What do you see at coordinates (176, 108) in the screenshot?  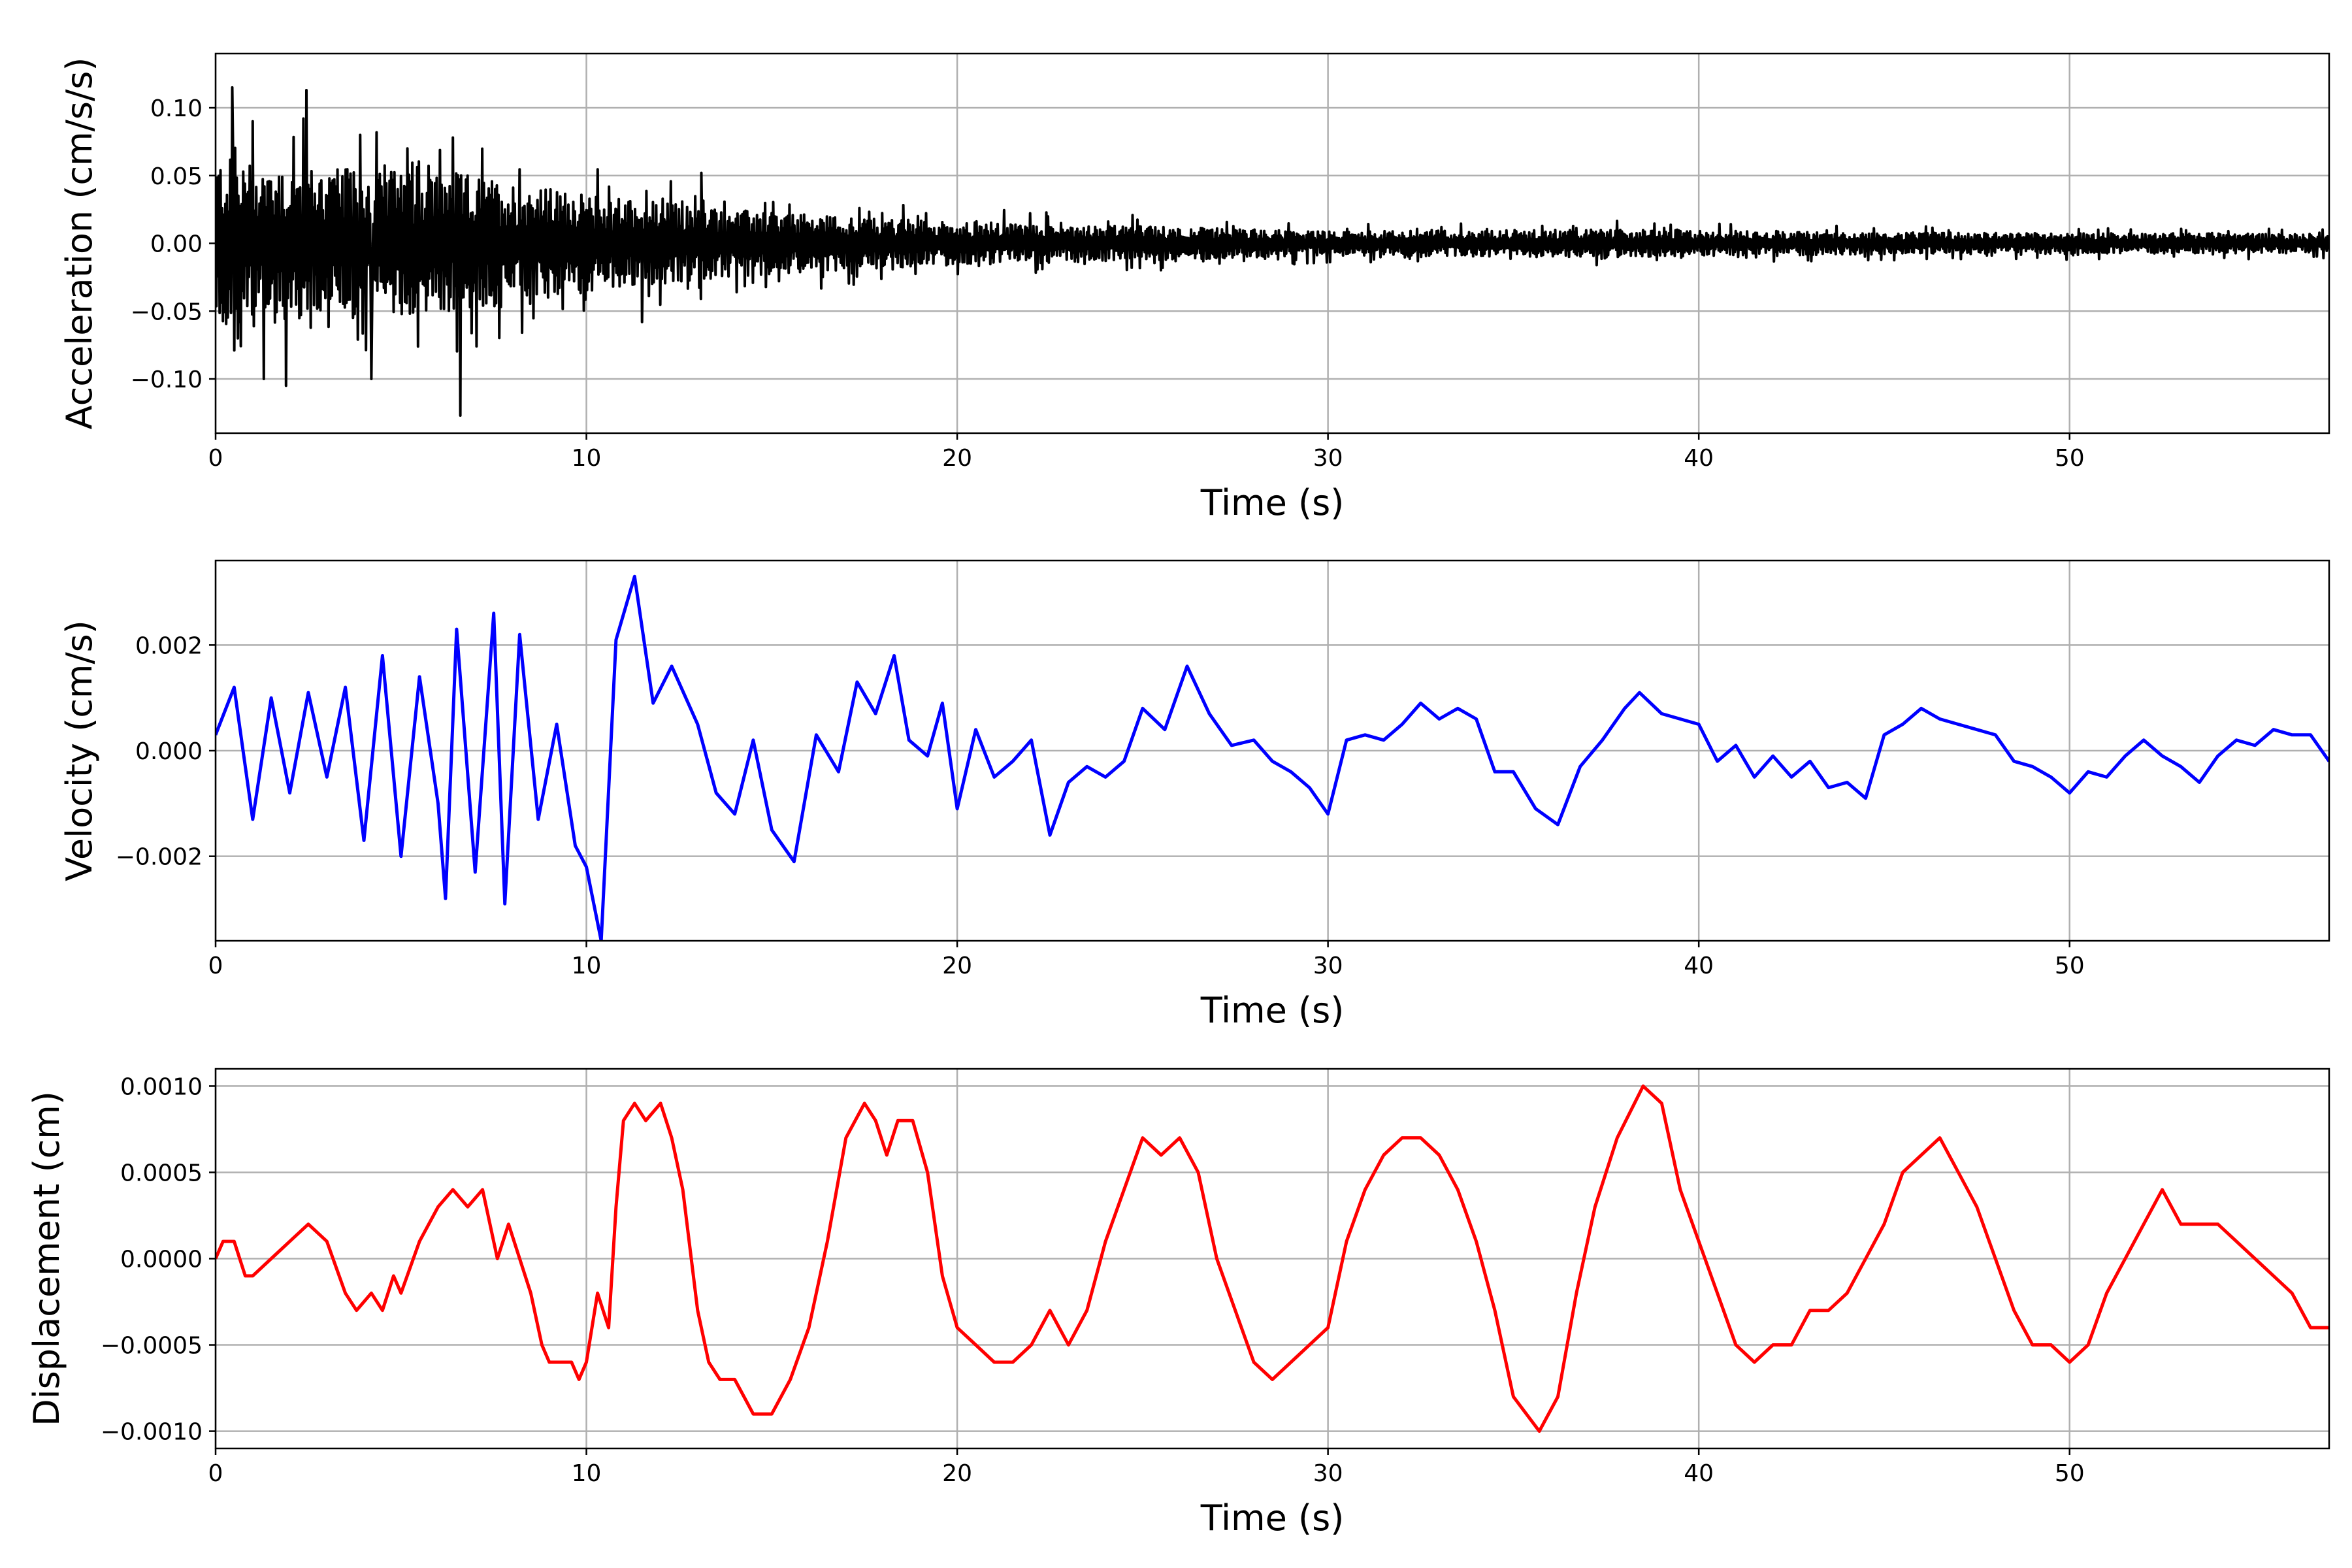 I see `y-tick-label: 0.10` at bounding box center [176, 108].